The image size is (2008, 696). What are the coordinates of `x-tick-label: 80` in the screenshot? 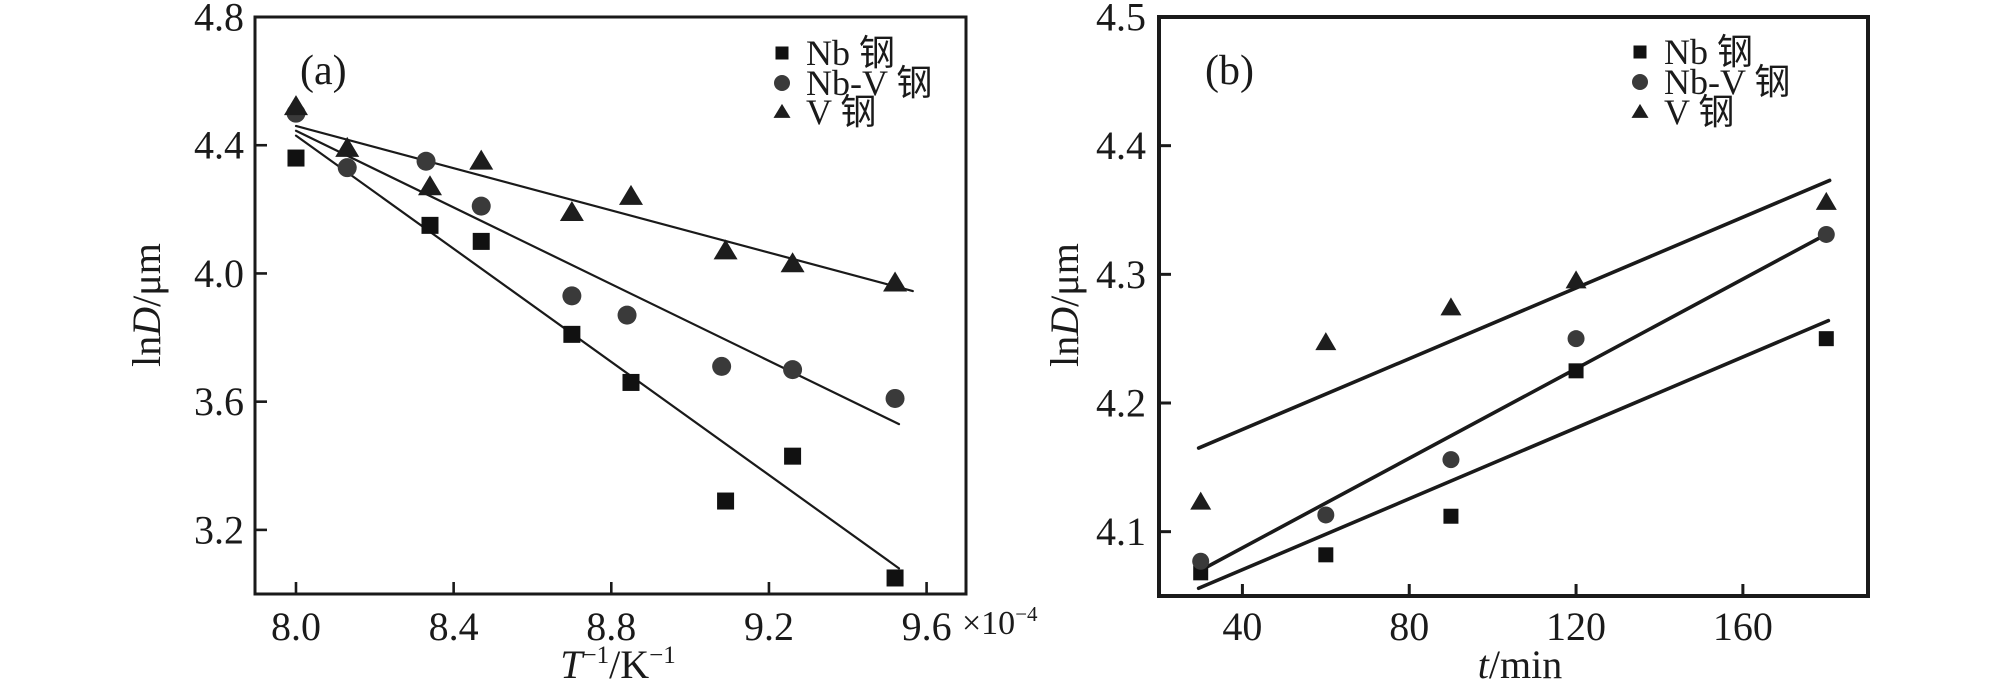 It's located at (1409, 626).